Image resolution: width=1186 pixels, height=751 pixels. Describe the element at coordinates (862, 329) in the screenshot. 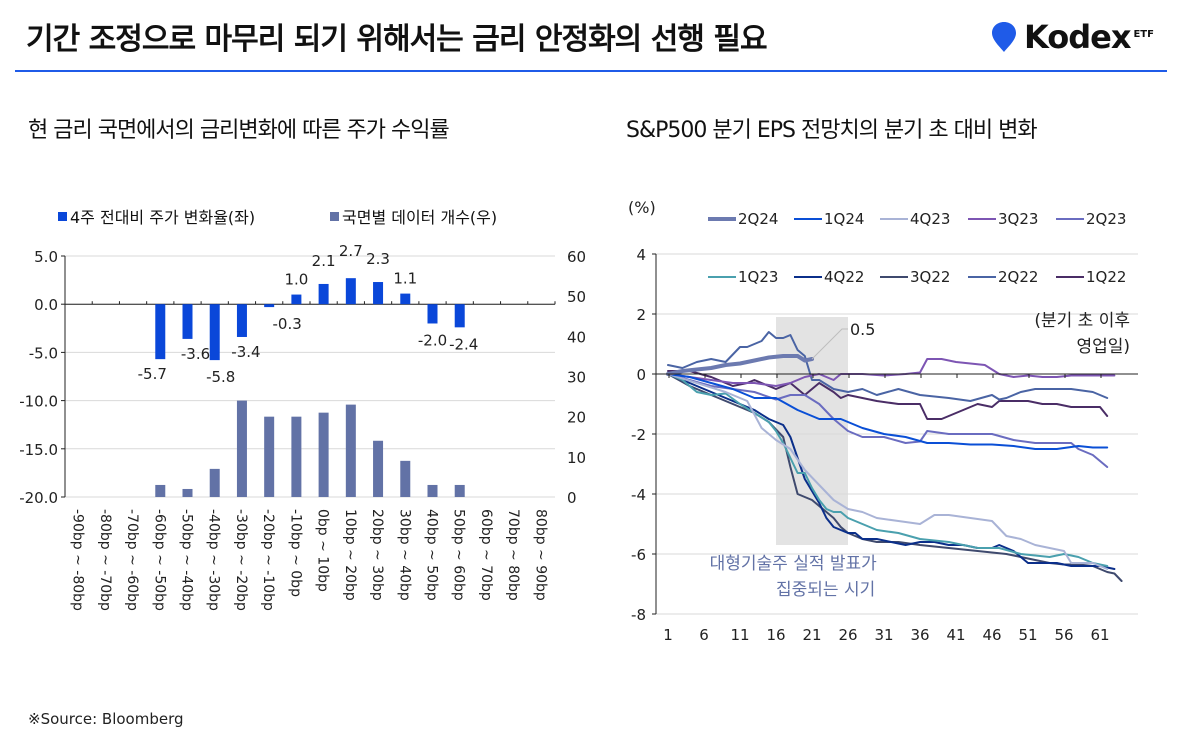

I see `annotation-label: 0.5` at that location.